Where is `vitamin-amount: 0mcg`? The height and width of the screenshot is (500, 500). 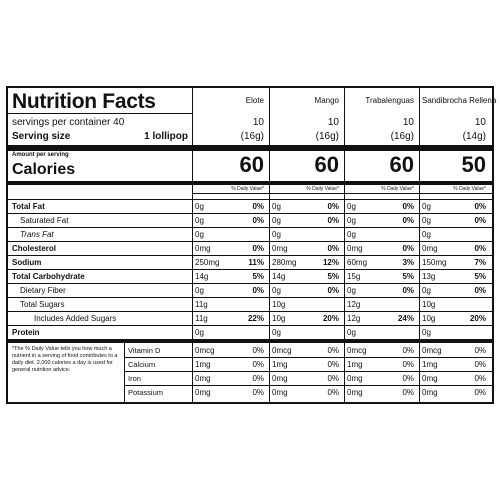 vitamin-amount: 0mcg is located at coordinates (205, 350).